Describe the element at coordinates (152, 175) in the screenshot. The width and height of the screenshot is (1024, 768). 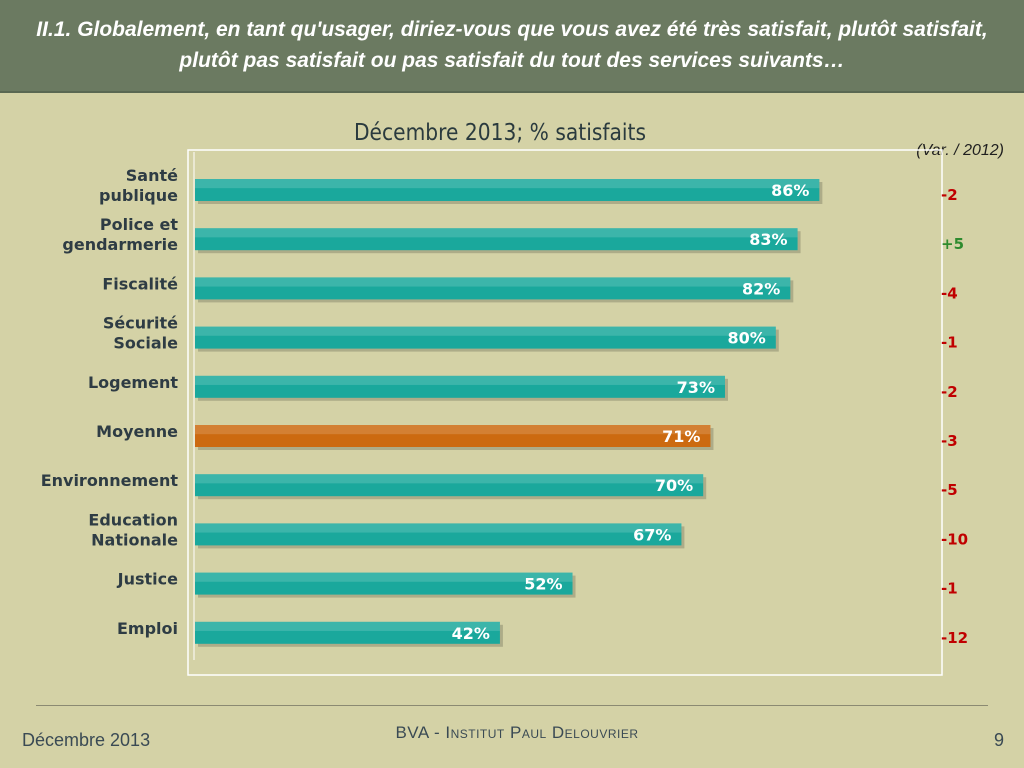
I see `category-label-line: Santé` at that location.